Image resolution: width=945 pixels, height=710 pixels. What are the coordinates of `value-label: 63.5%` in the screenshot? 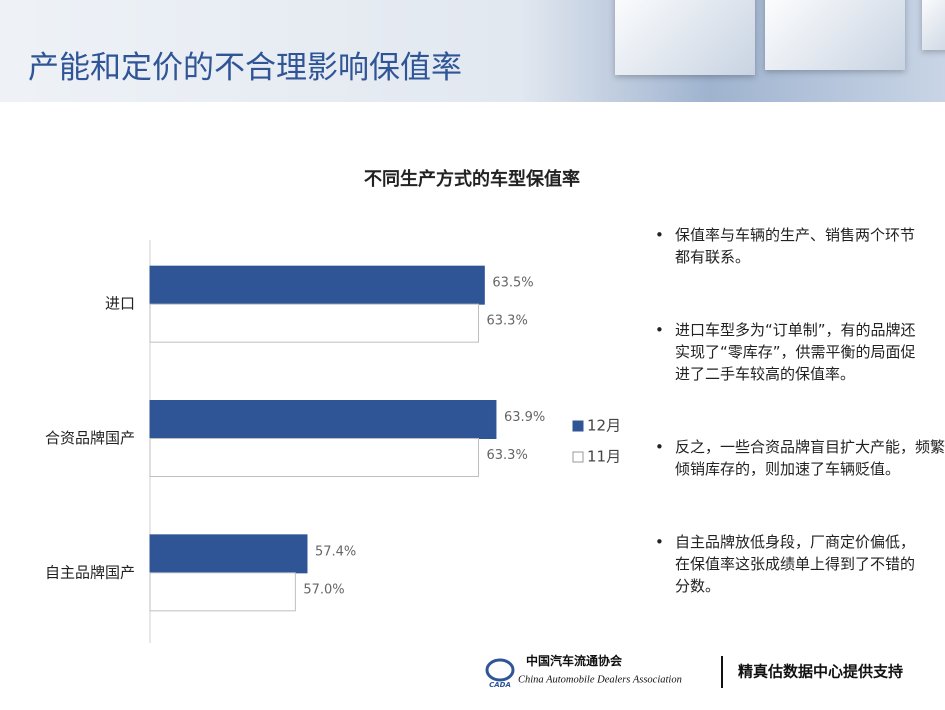 It's located at (512, 283).